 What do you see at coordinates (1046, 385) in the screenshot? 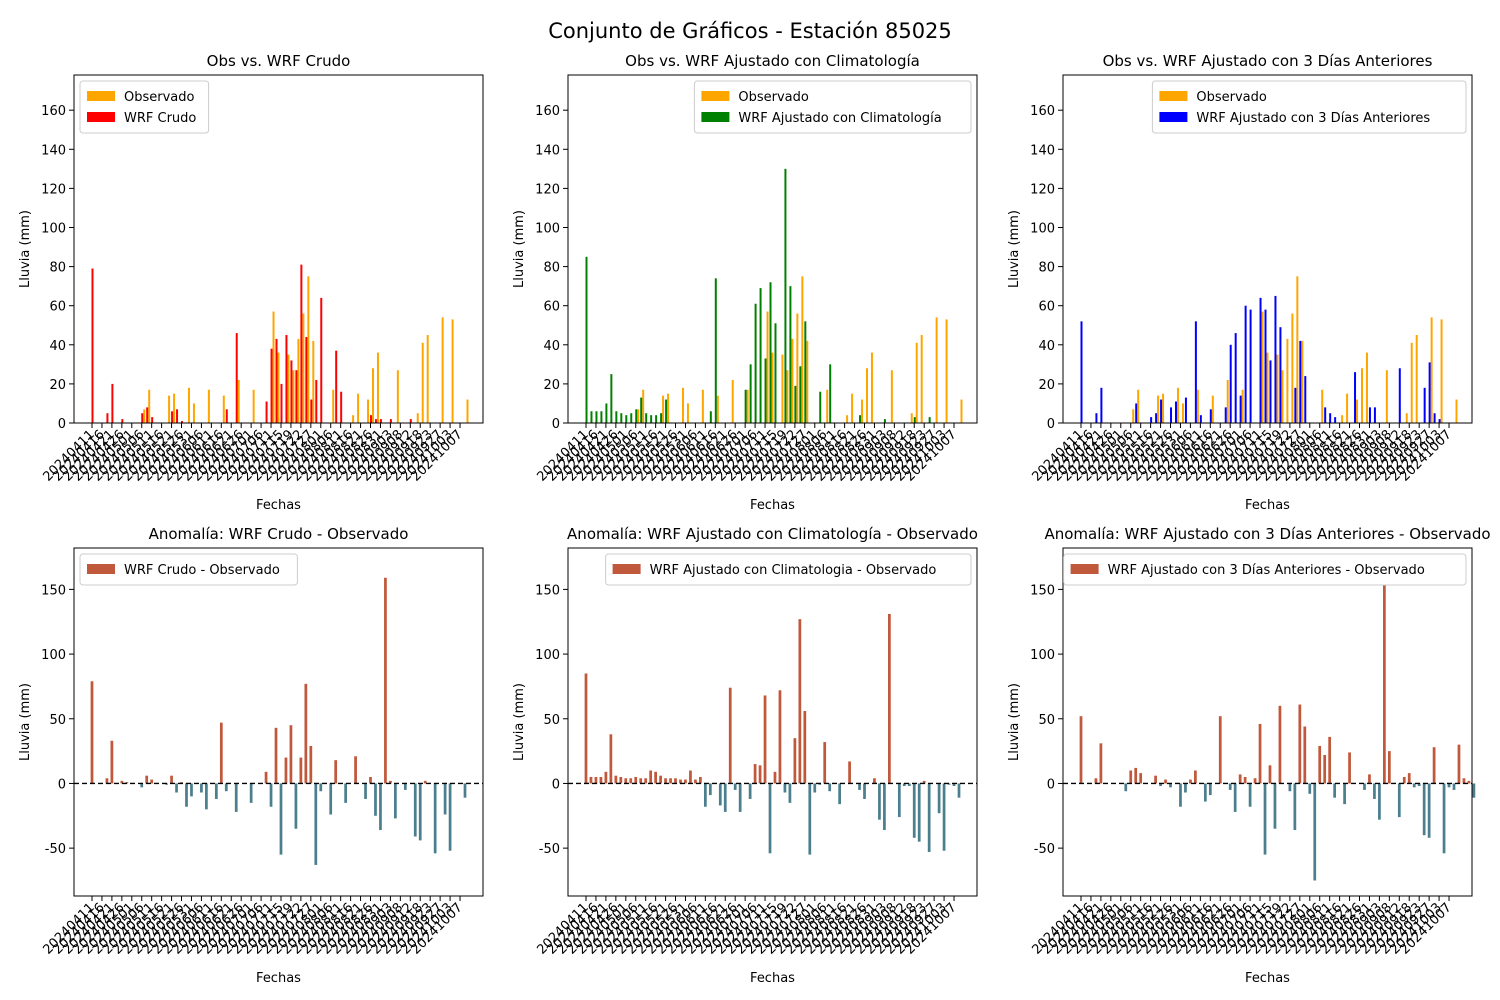
I see `y-tick-label: 20` at bounding box center [1046, 385].